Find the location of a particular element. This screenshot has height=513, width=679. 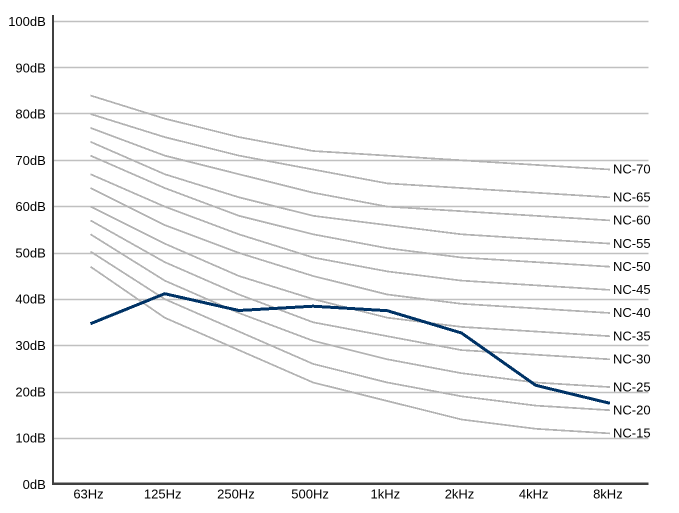

svg-text: 125Hz is located at coordinates (163, 494).